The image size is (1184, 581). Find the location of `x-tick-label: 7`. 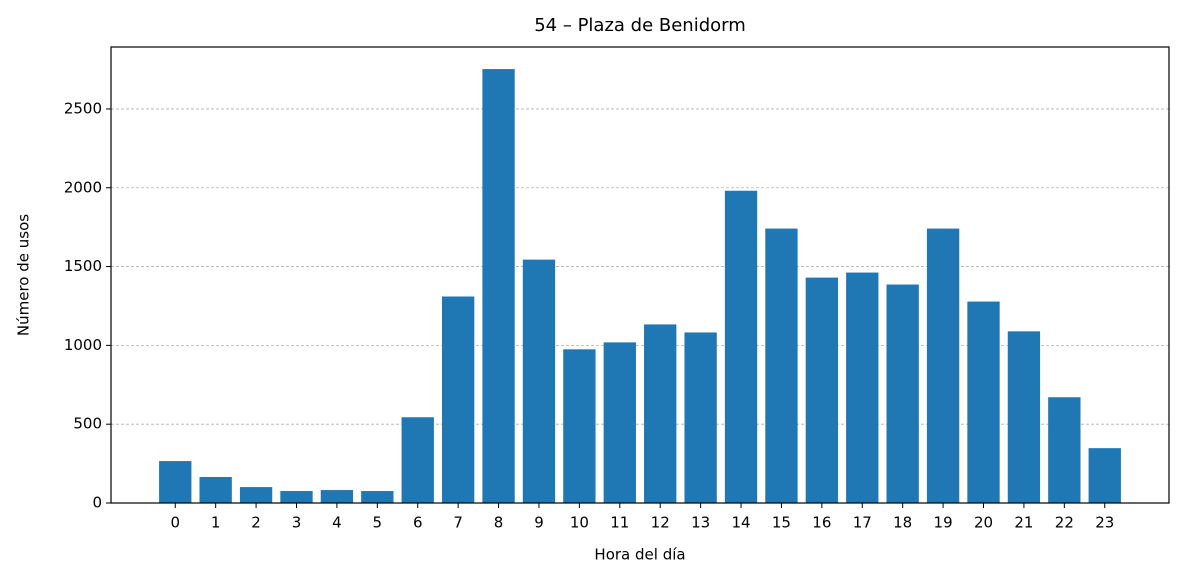

x-tick-label: 7 is located at coordinates (458, 523).